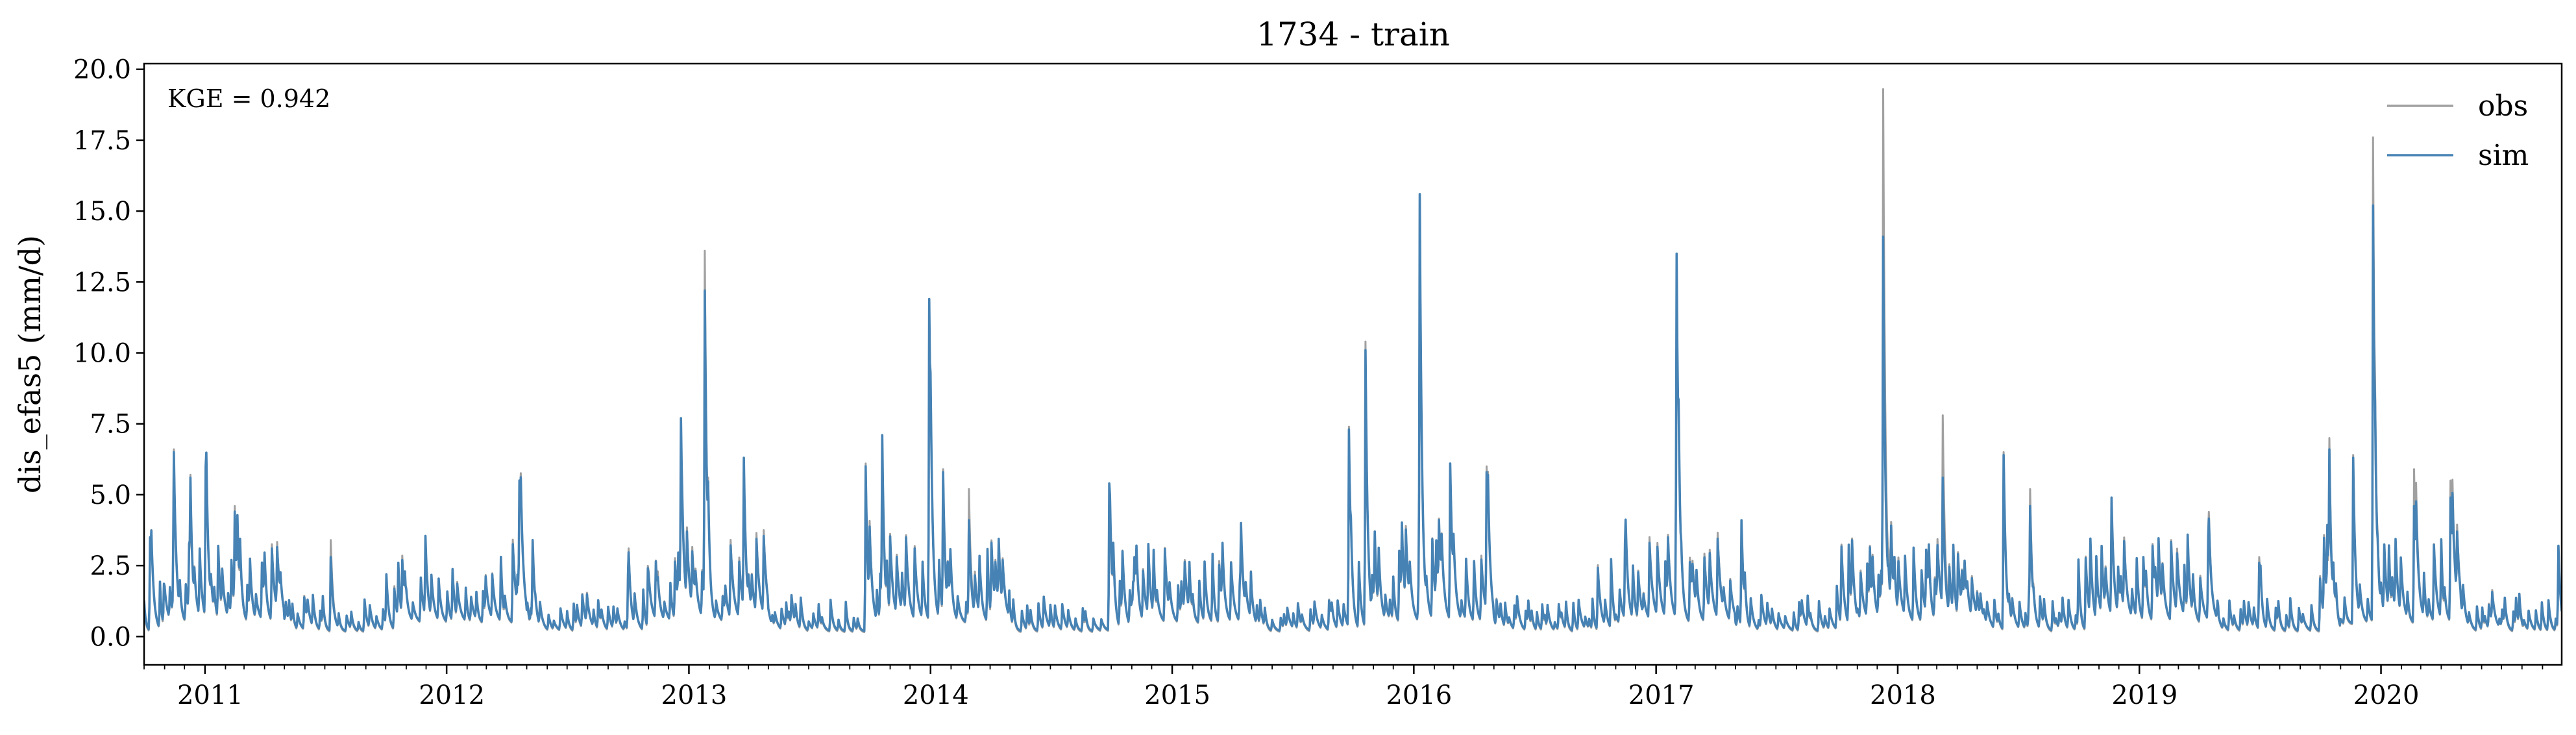 This screenshot has height=735, width=2576. I want to click on y-tick-label: 2.5, so click(110, 566).